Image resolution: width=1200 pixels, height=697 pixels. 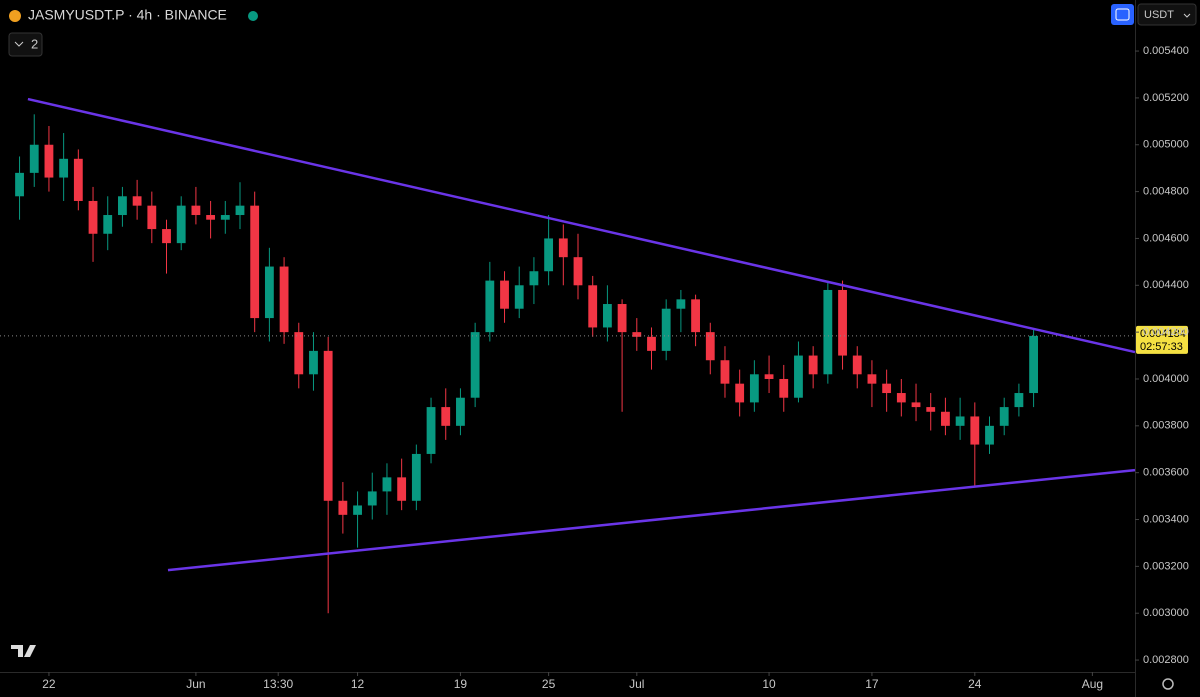 I want to click on currency-button, so click(x=1167, y=14).